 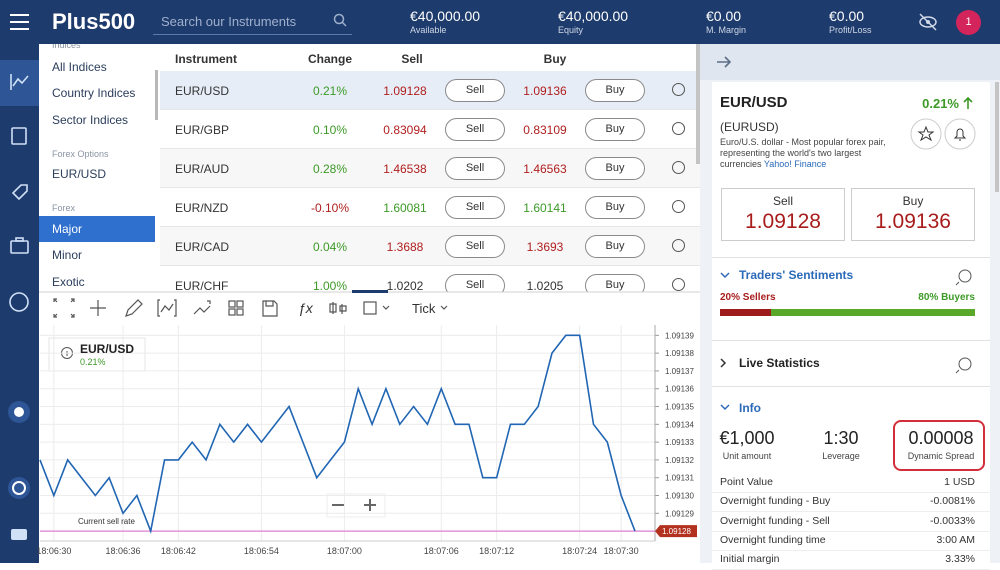 I want to click on info-label: Leverage, so click(x=841, y=456).